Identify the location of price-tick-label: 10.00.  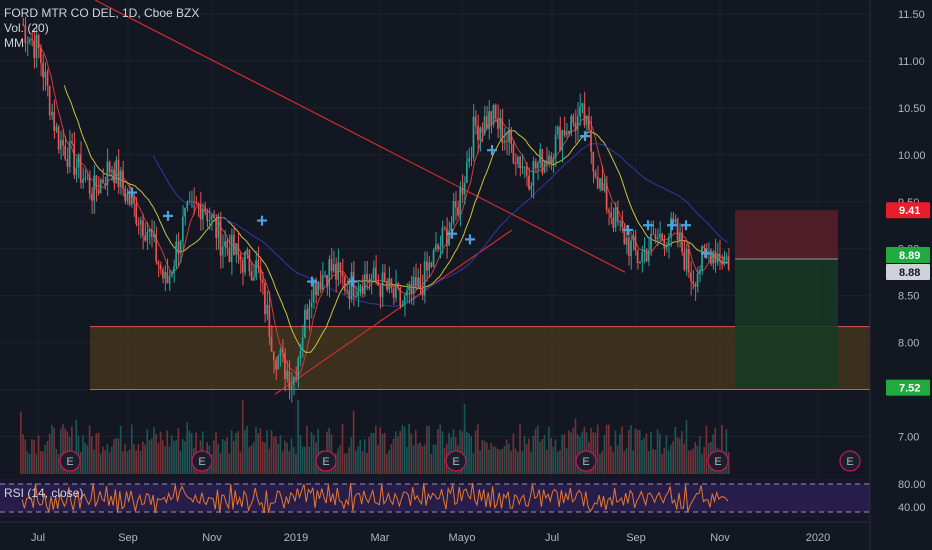
(912, 156).